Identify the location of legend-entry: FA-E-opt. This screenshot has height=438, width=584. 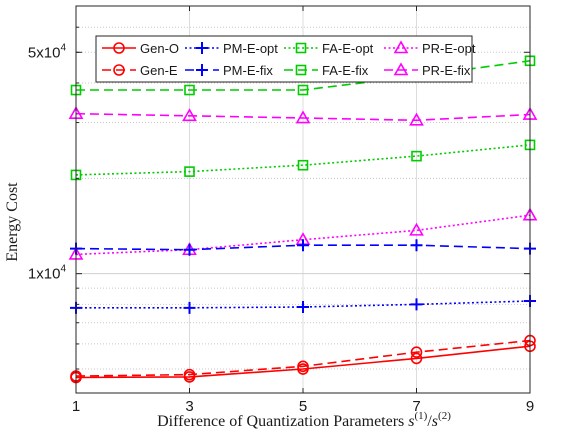
(329, 48).